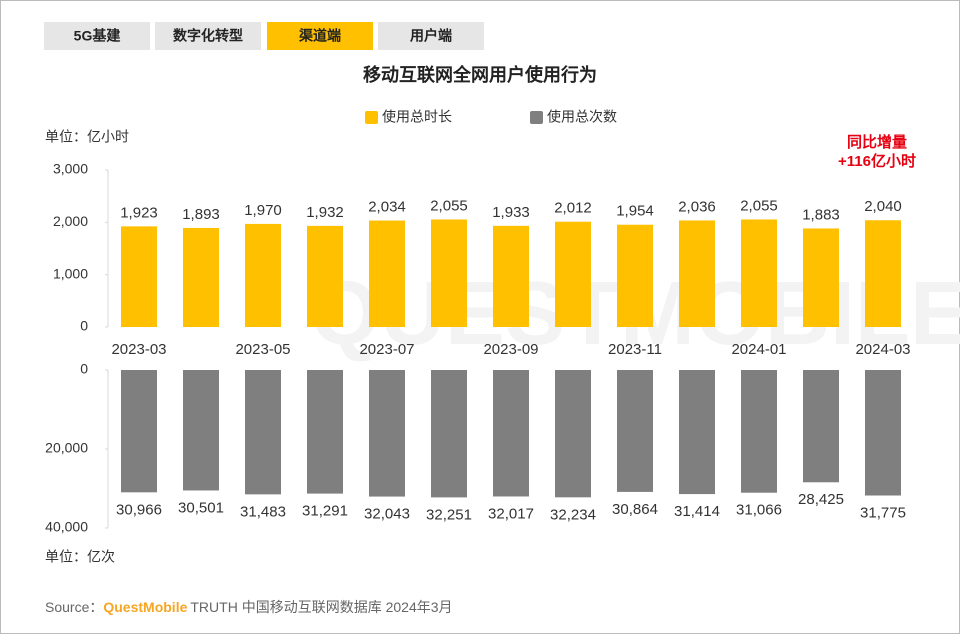 The width and height of the screenshot is (960, 634). Describe the element at coordinates (417, 117) in the screenshot. I see `legend-label: 使用总时长` at that location.